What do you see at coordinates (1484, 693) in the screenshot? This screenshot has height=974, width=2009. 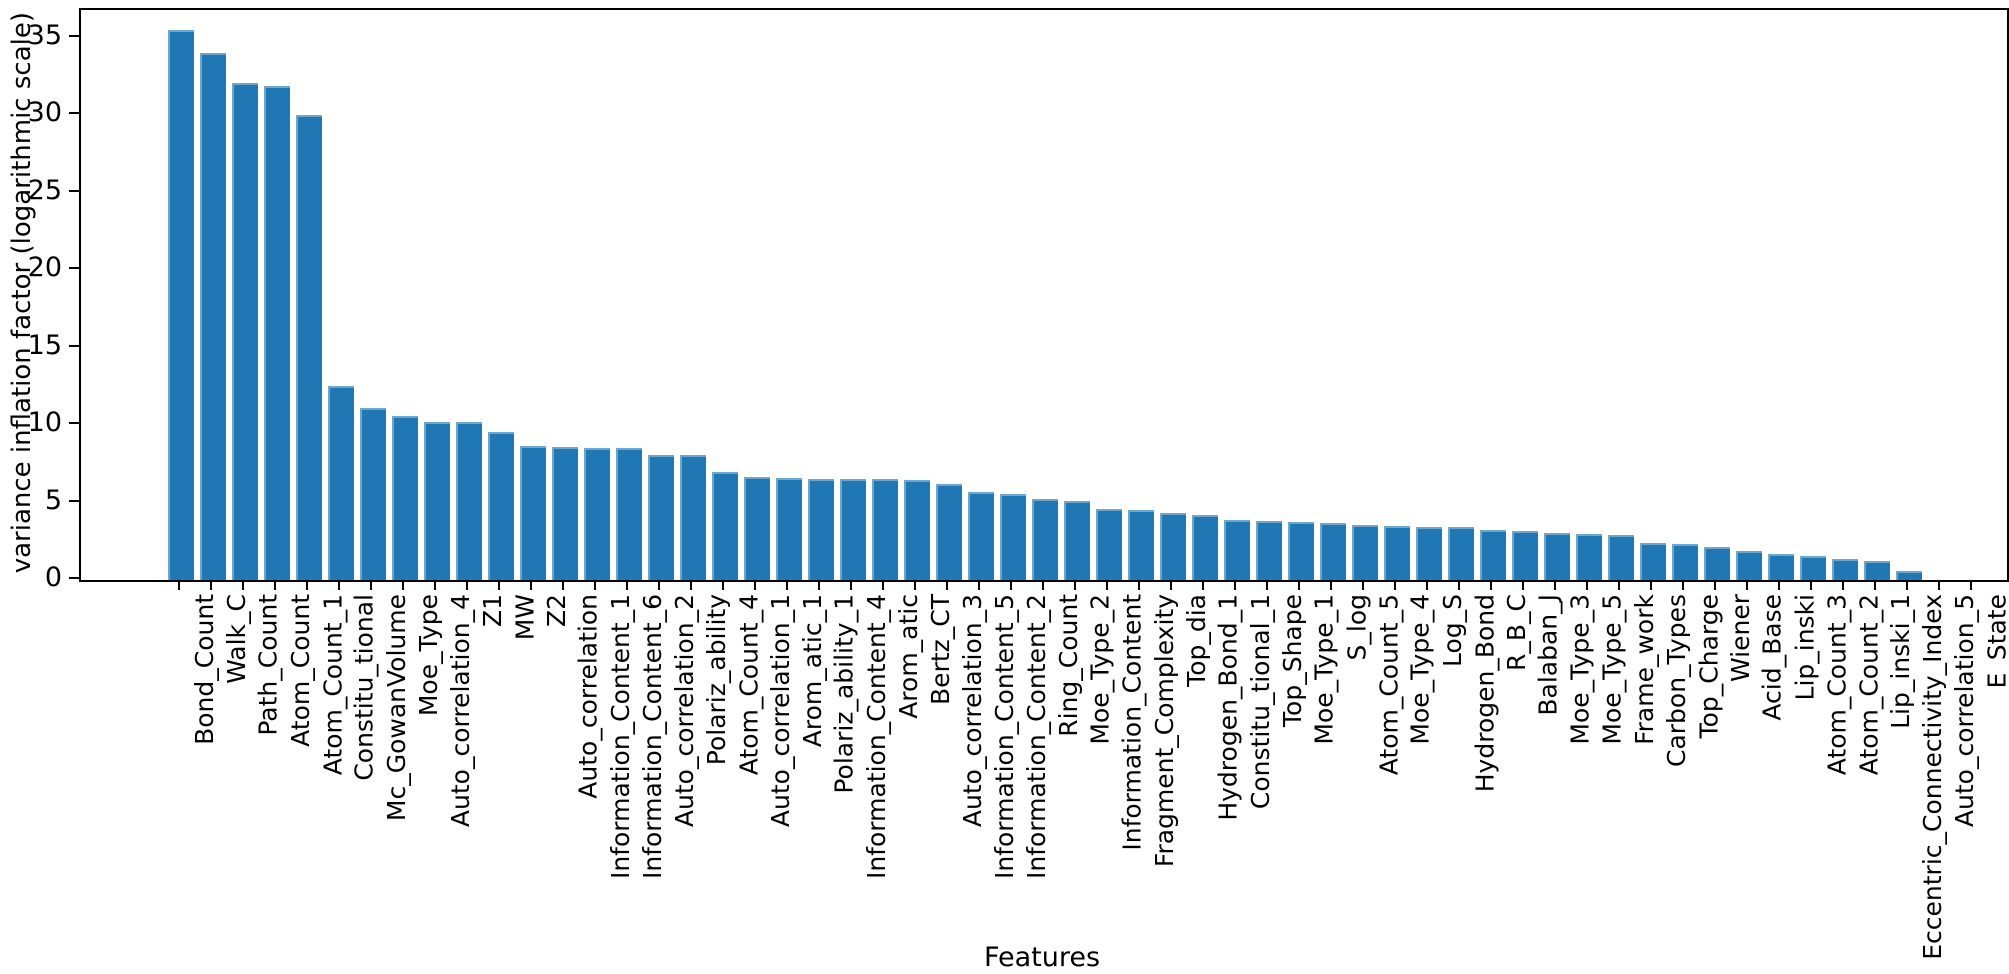 I see `x-axis-tick-label: Hydrogen_Bond` at bounding box center [1484, 693].